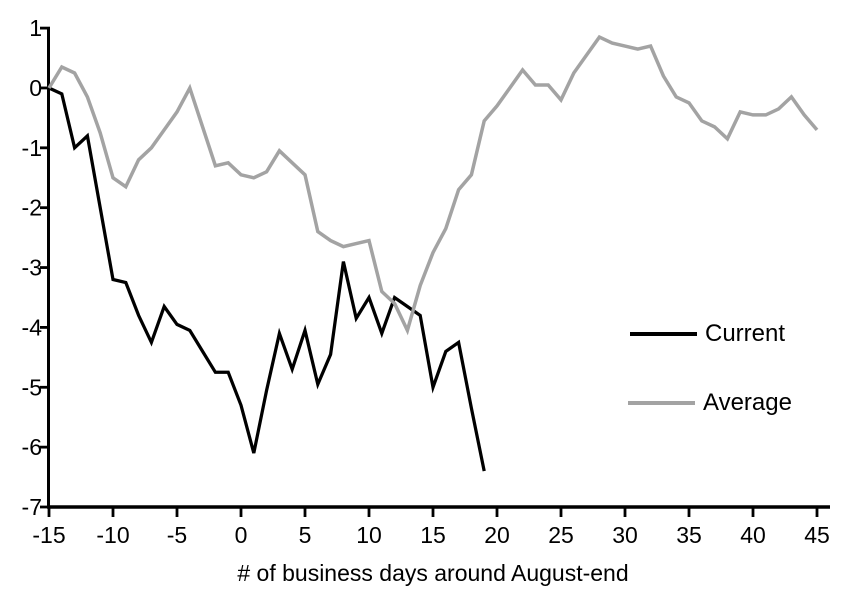 The height and width of the screenshot is (594, 852). What do you see at coordinates (32, 507) in the screenshot?
I see `y-tick-label: -7` at bounding box center [32, 507].